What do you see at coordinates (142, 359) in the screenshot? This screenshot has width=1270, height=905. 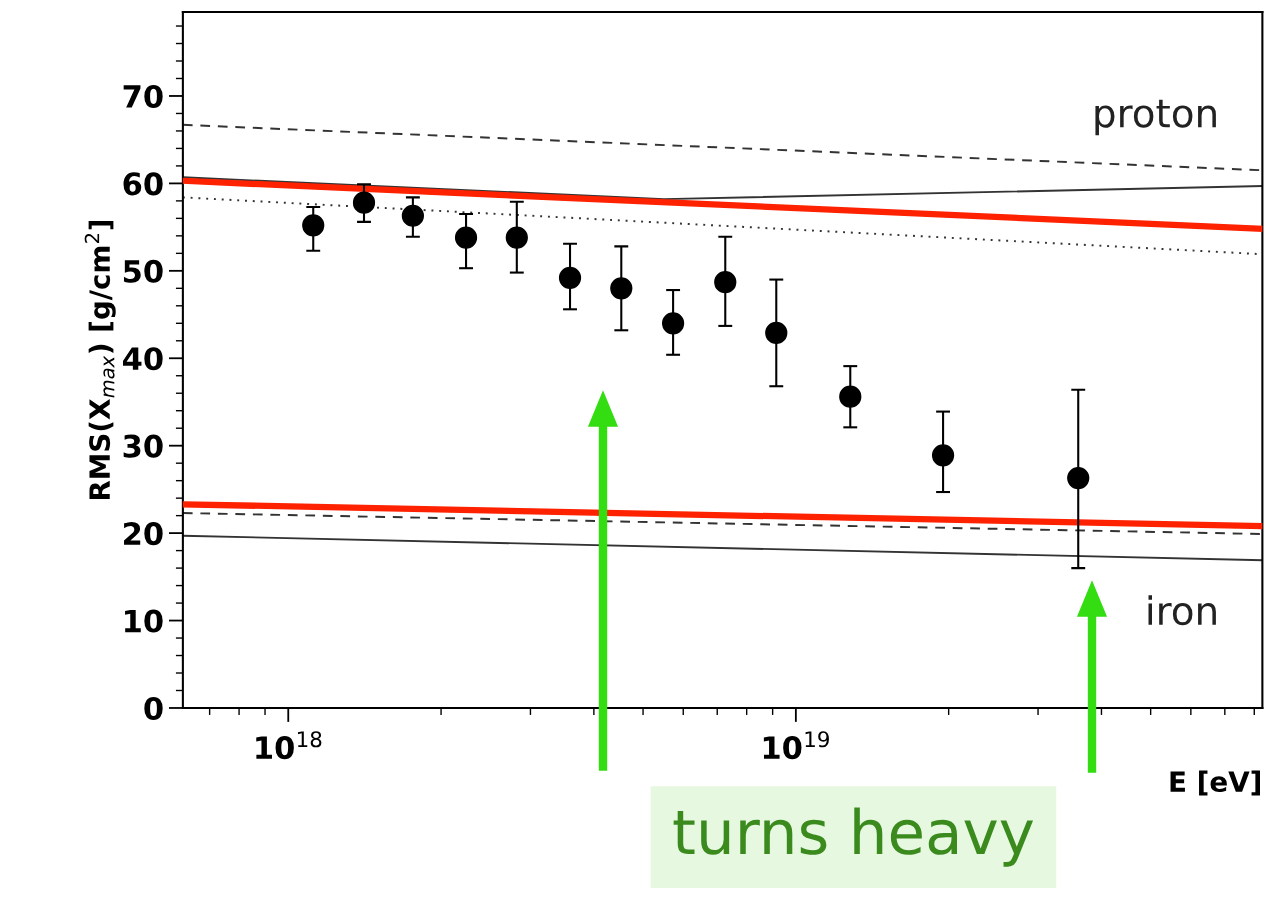 I see `y-tick-label: 40` at bounding box center [142, 359].